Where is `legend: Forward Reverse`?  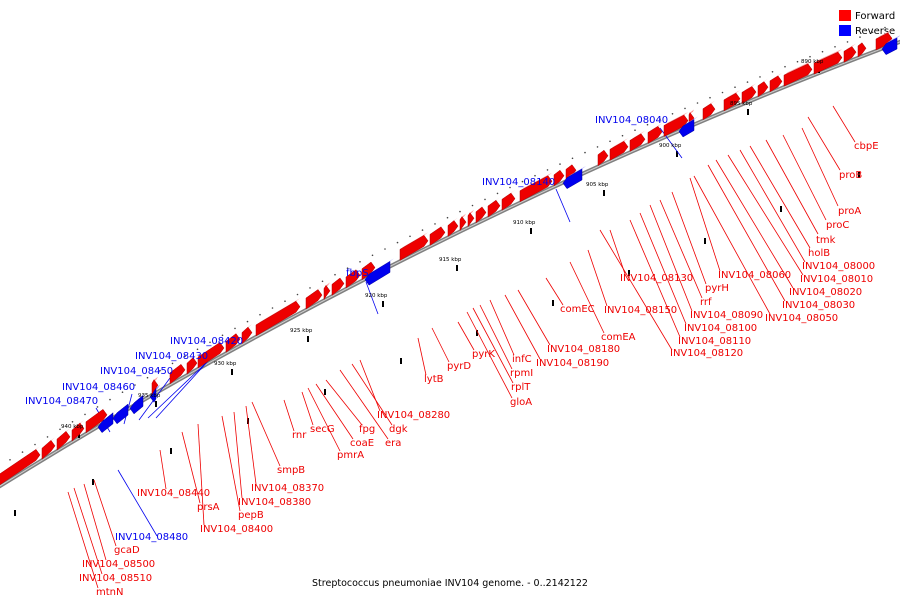
legend: Forward Reverse is located at coordinates (867, 23).